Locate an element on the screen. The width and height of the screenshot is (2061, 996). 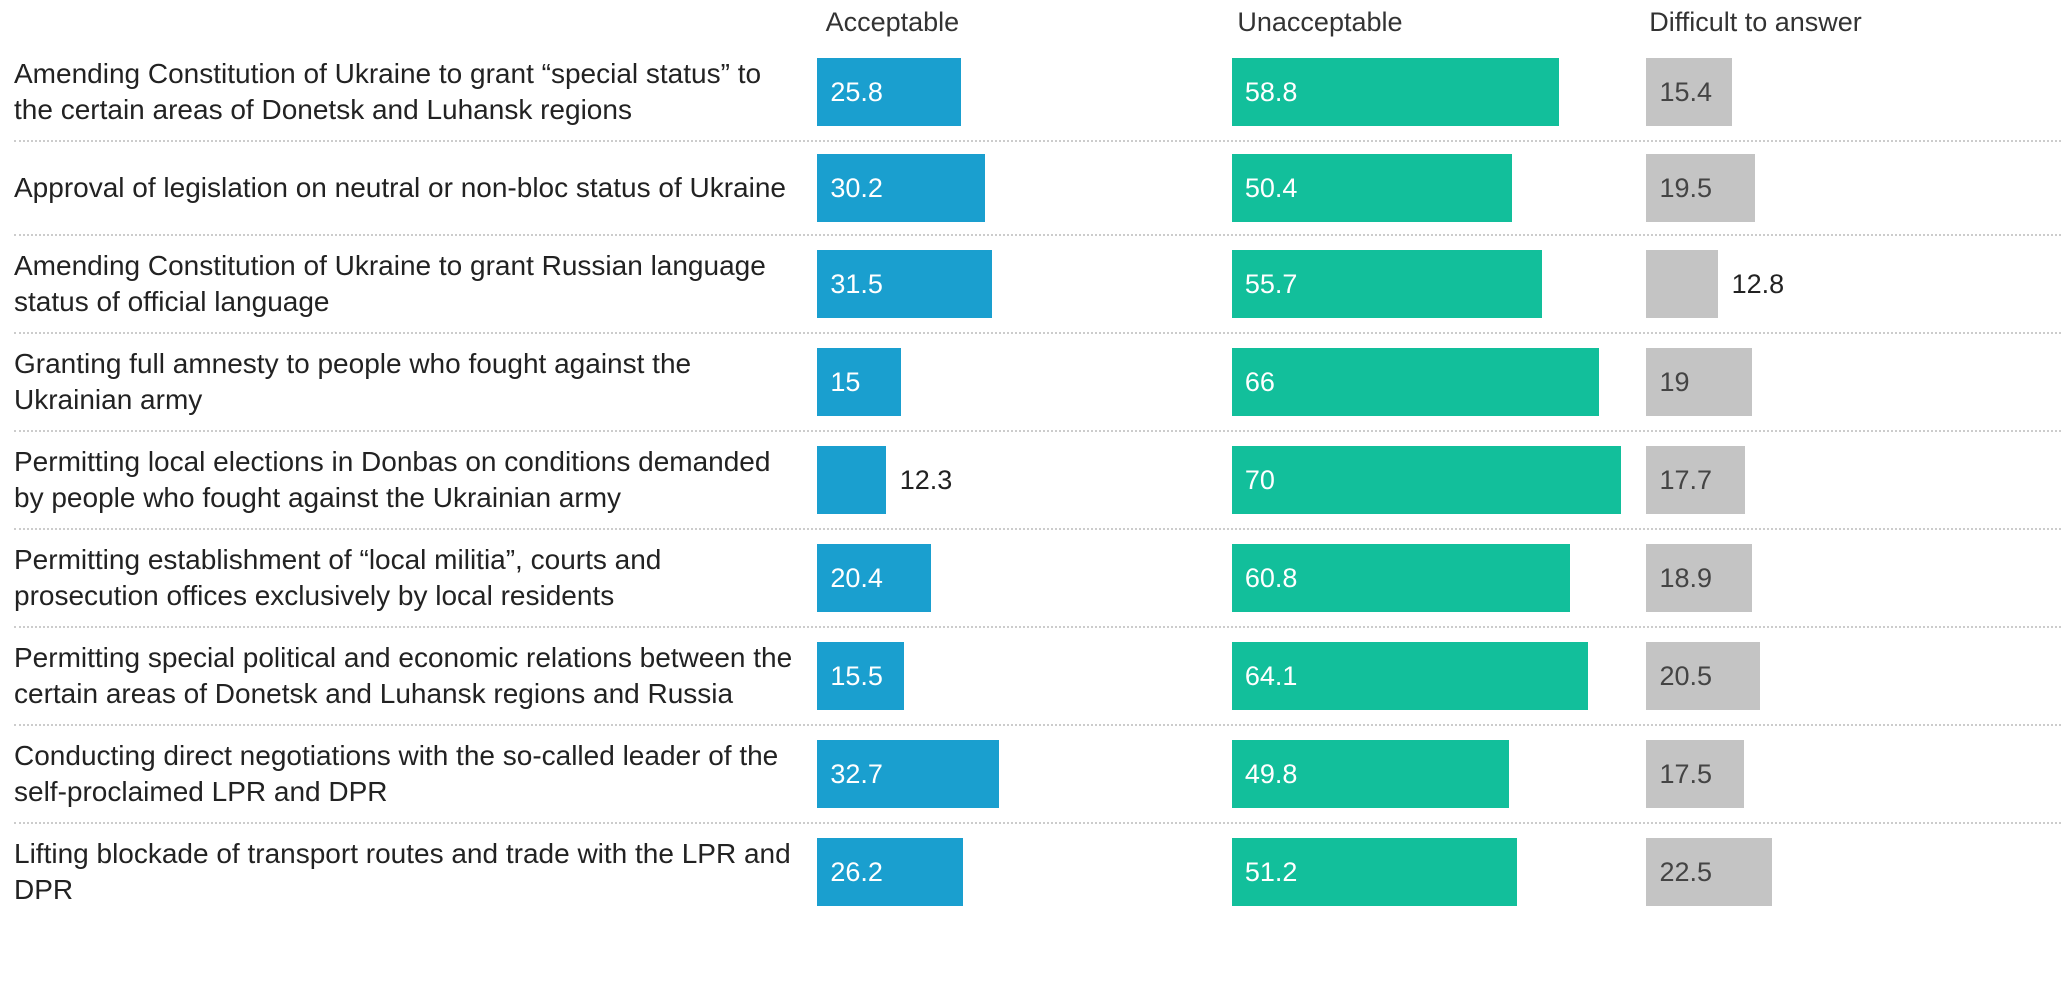
value-label: 70 is located at coordinates (1259, 480).